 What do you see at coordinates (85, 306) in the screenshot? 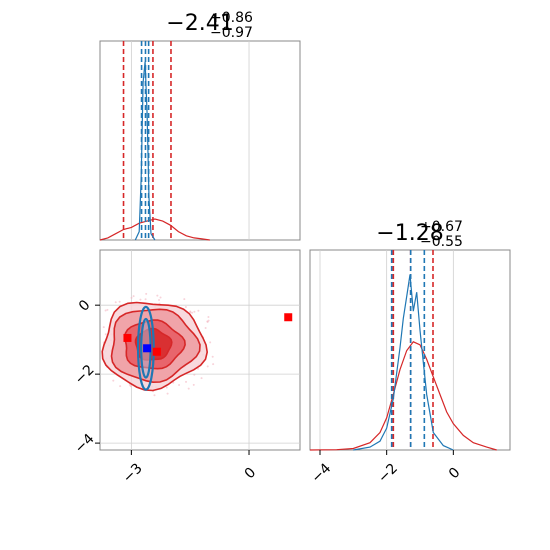
I see `y-tick-label: 0` at bounding box center [85, 306].